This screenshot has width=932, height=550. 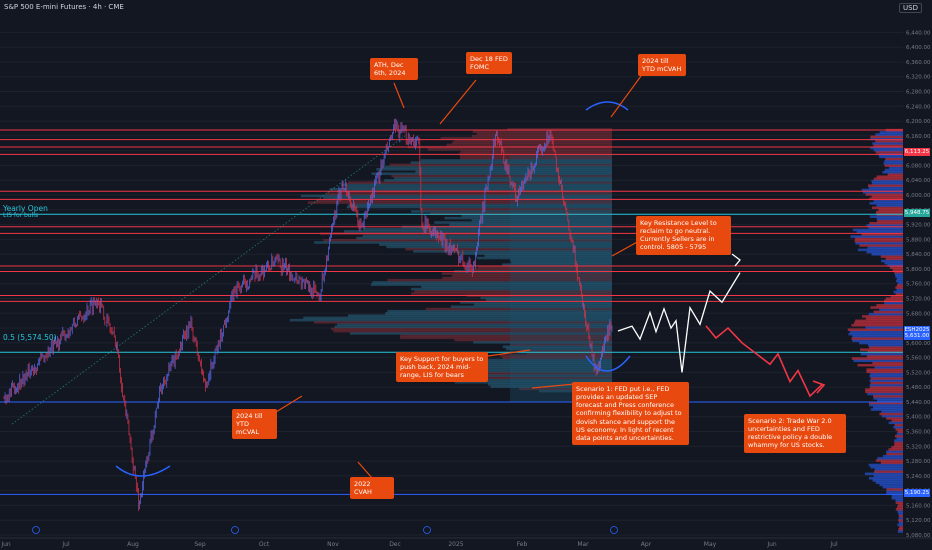 What do you see at coordinates (917, 152) in the screenshot?
I see `price-badge: 6,113.25` at bounding box center [917, 152].